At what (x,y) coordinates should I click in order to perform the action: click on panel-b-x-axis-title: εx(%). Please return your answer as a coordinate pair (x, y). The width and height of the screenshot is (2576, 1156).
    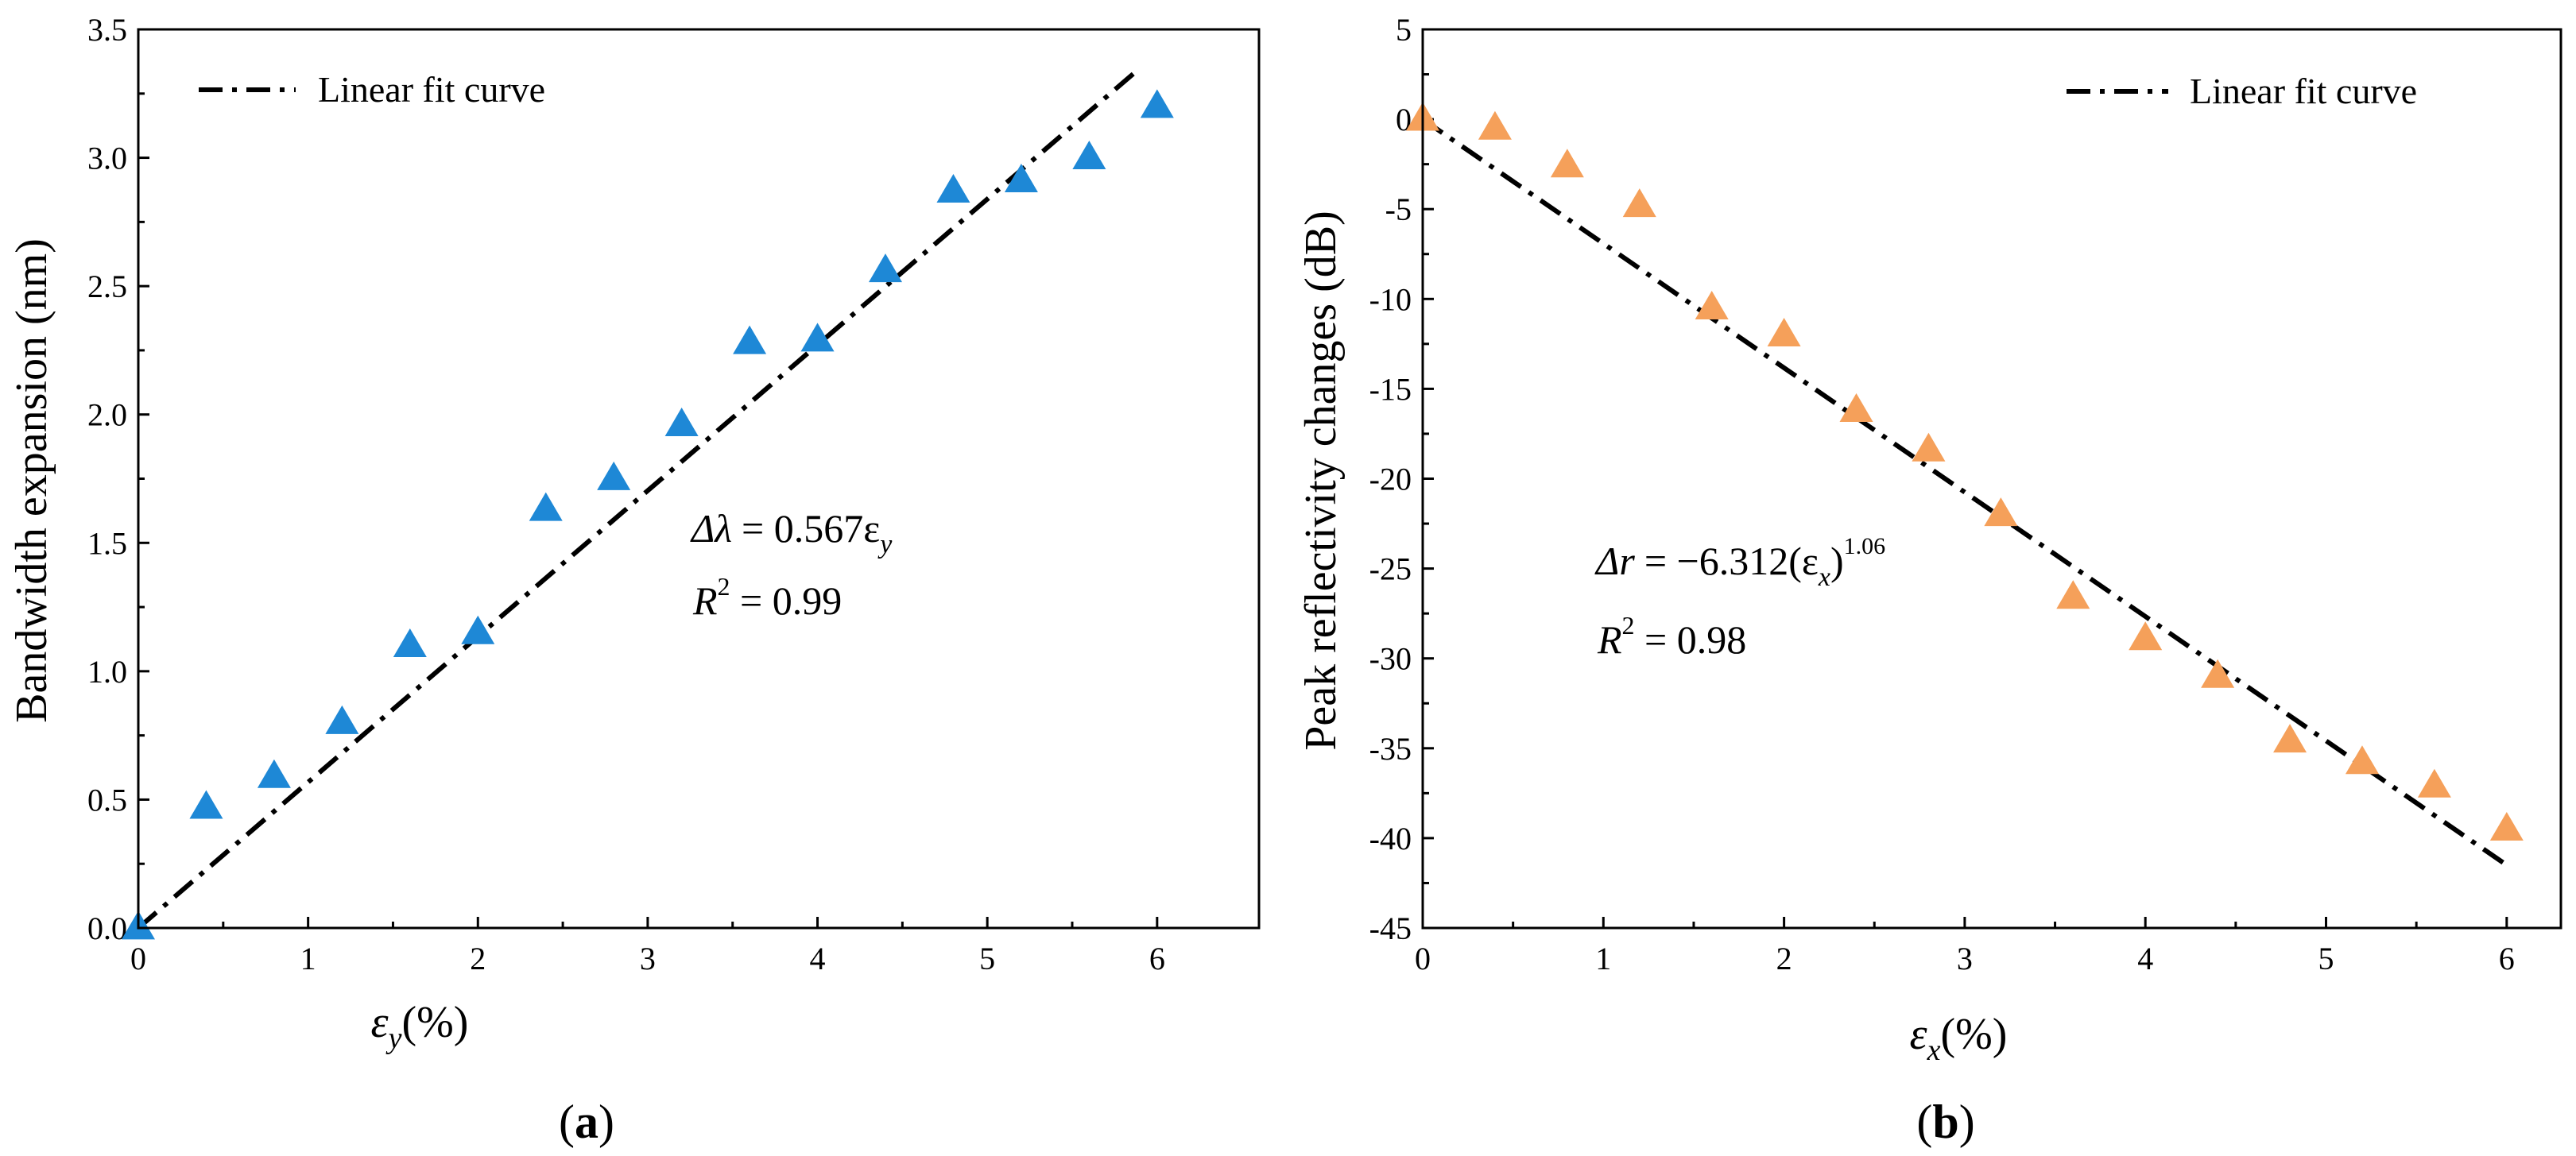
    Looking at the image, I should click on (1959, 1038).